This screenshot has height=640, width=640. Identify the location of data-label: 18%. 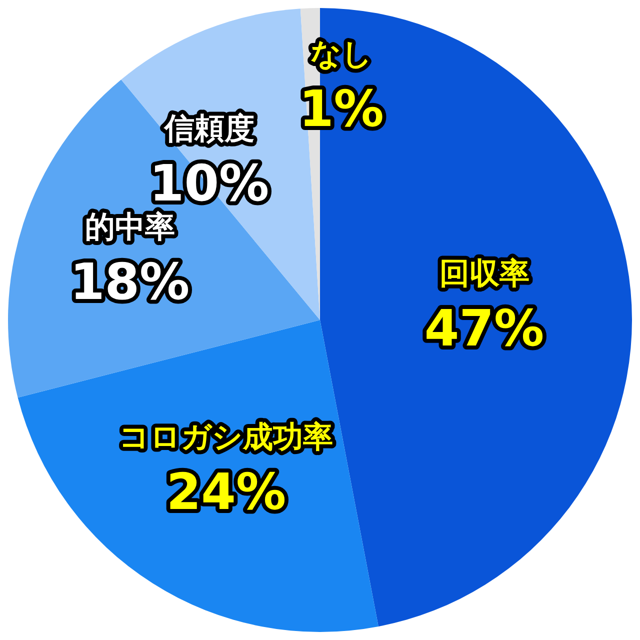
(130, 282).